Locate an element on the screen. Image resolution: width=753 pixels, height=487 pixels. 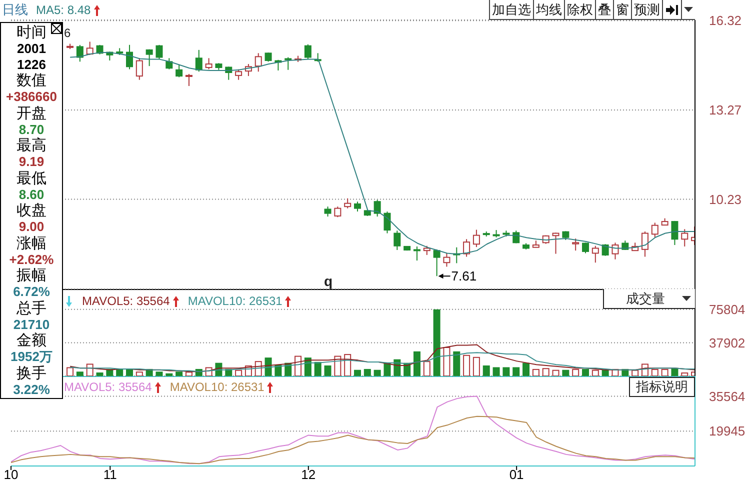
category-label: 收盘 is located at coordinates (32, 210).